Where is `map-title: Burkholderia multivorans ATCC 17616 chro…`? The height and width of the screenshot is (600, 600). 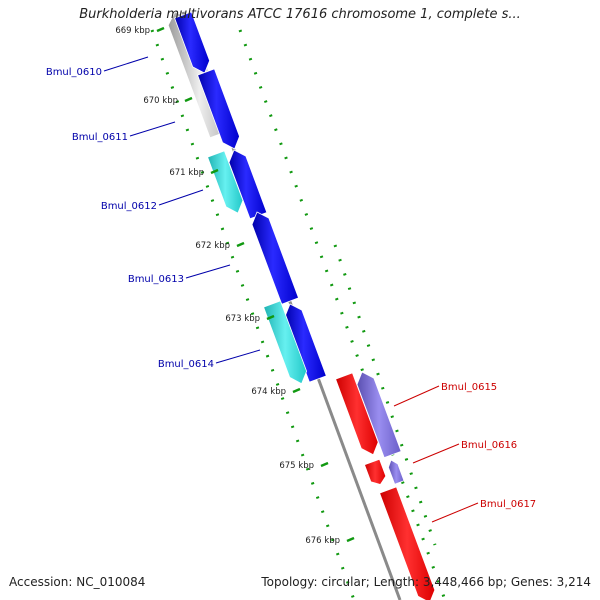
map-title: Burkholderia multivorans ATCC 17616 chro… is located at coordinates (300, 14).